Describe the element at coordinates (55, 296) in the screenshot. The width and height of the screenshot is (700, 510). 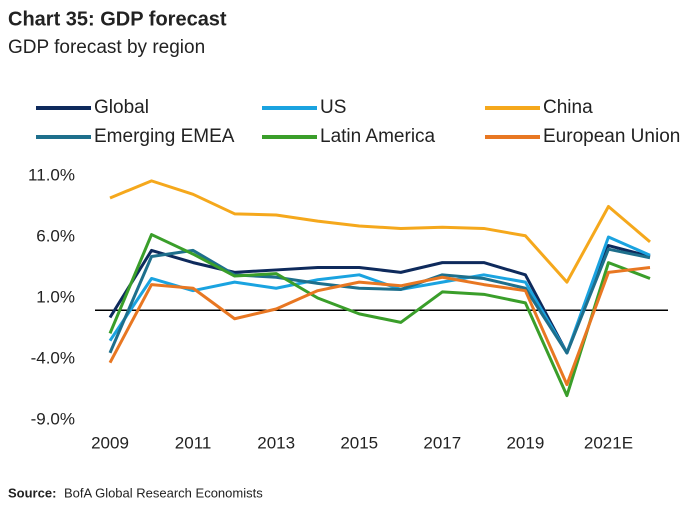
I see `y-tick-label: 1.0%` at that location.